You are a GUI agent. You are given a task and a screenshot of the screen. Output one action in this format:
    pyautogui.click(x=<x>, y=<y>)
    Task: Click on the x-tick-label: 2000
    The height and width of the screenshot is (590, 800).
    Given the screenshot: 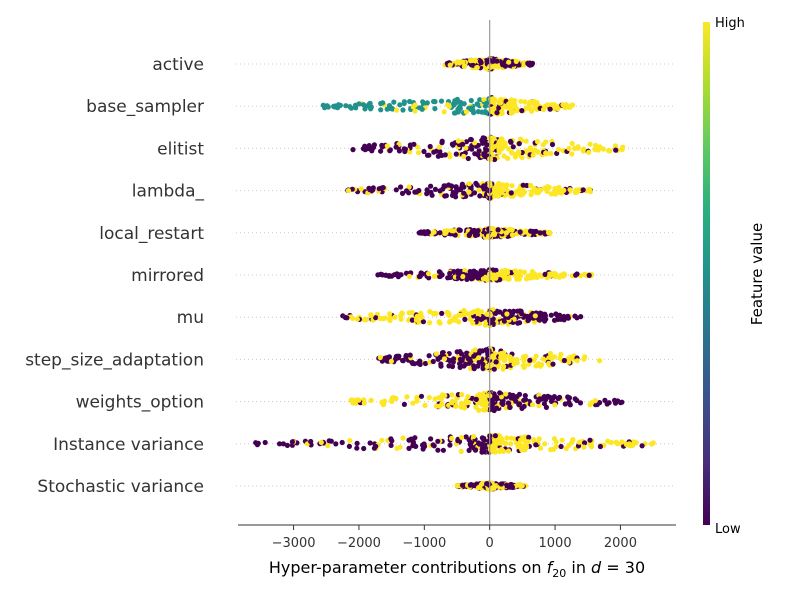 What is the action you would take?
    pyautogui.click(x=620, y=543)
    